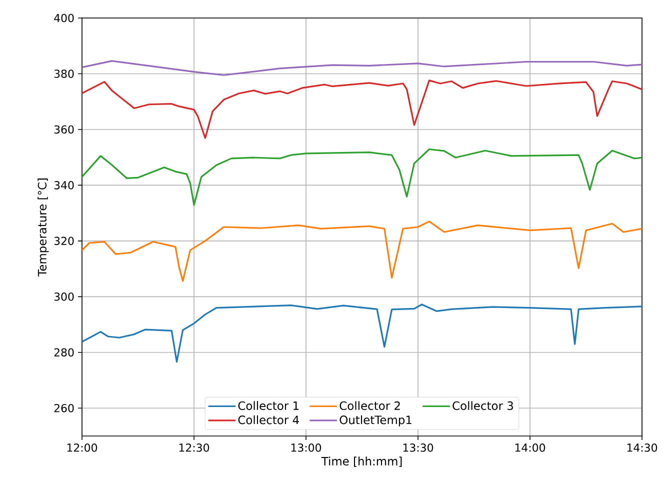 This screenshot has width=669, height=491. Describe the element at coordinates (64, 74) in the screenshot. I see `y-tick-label: 380` at that location.